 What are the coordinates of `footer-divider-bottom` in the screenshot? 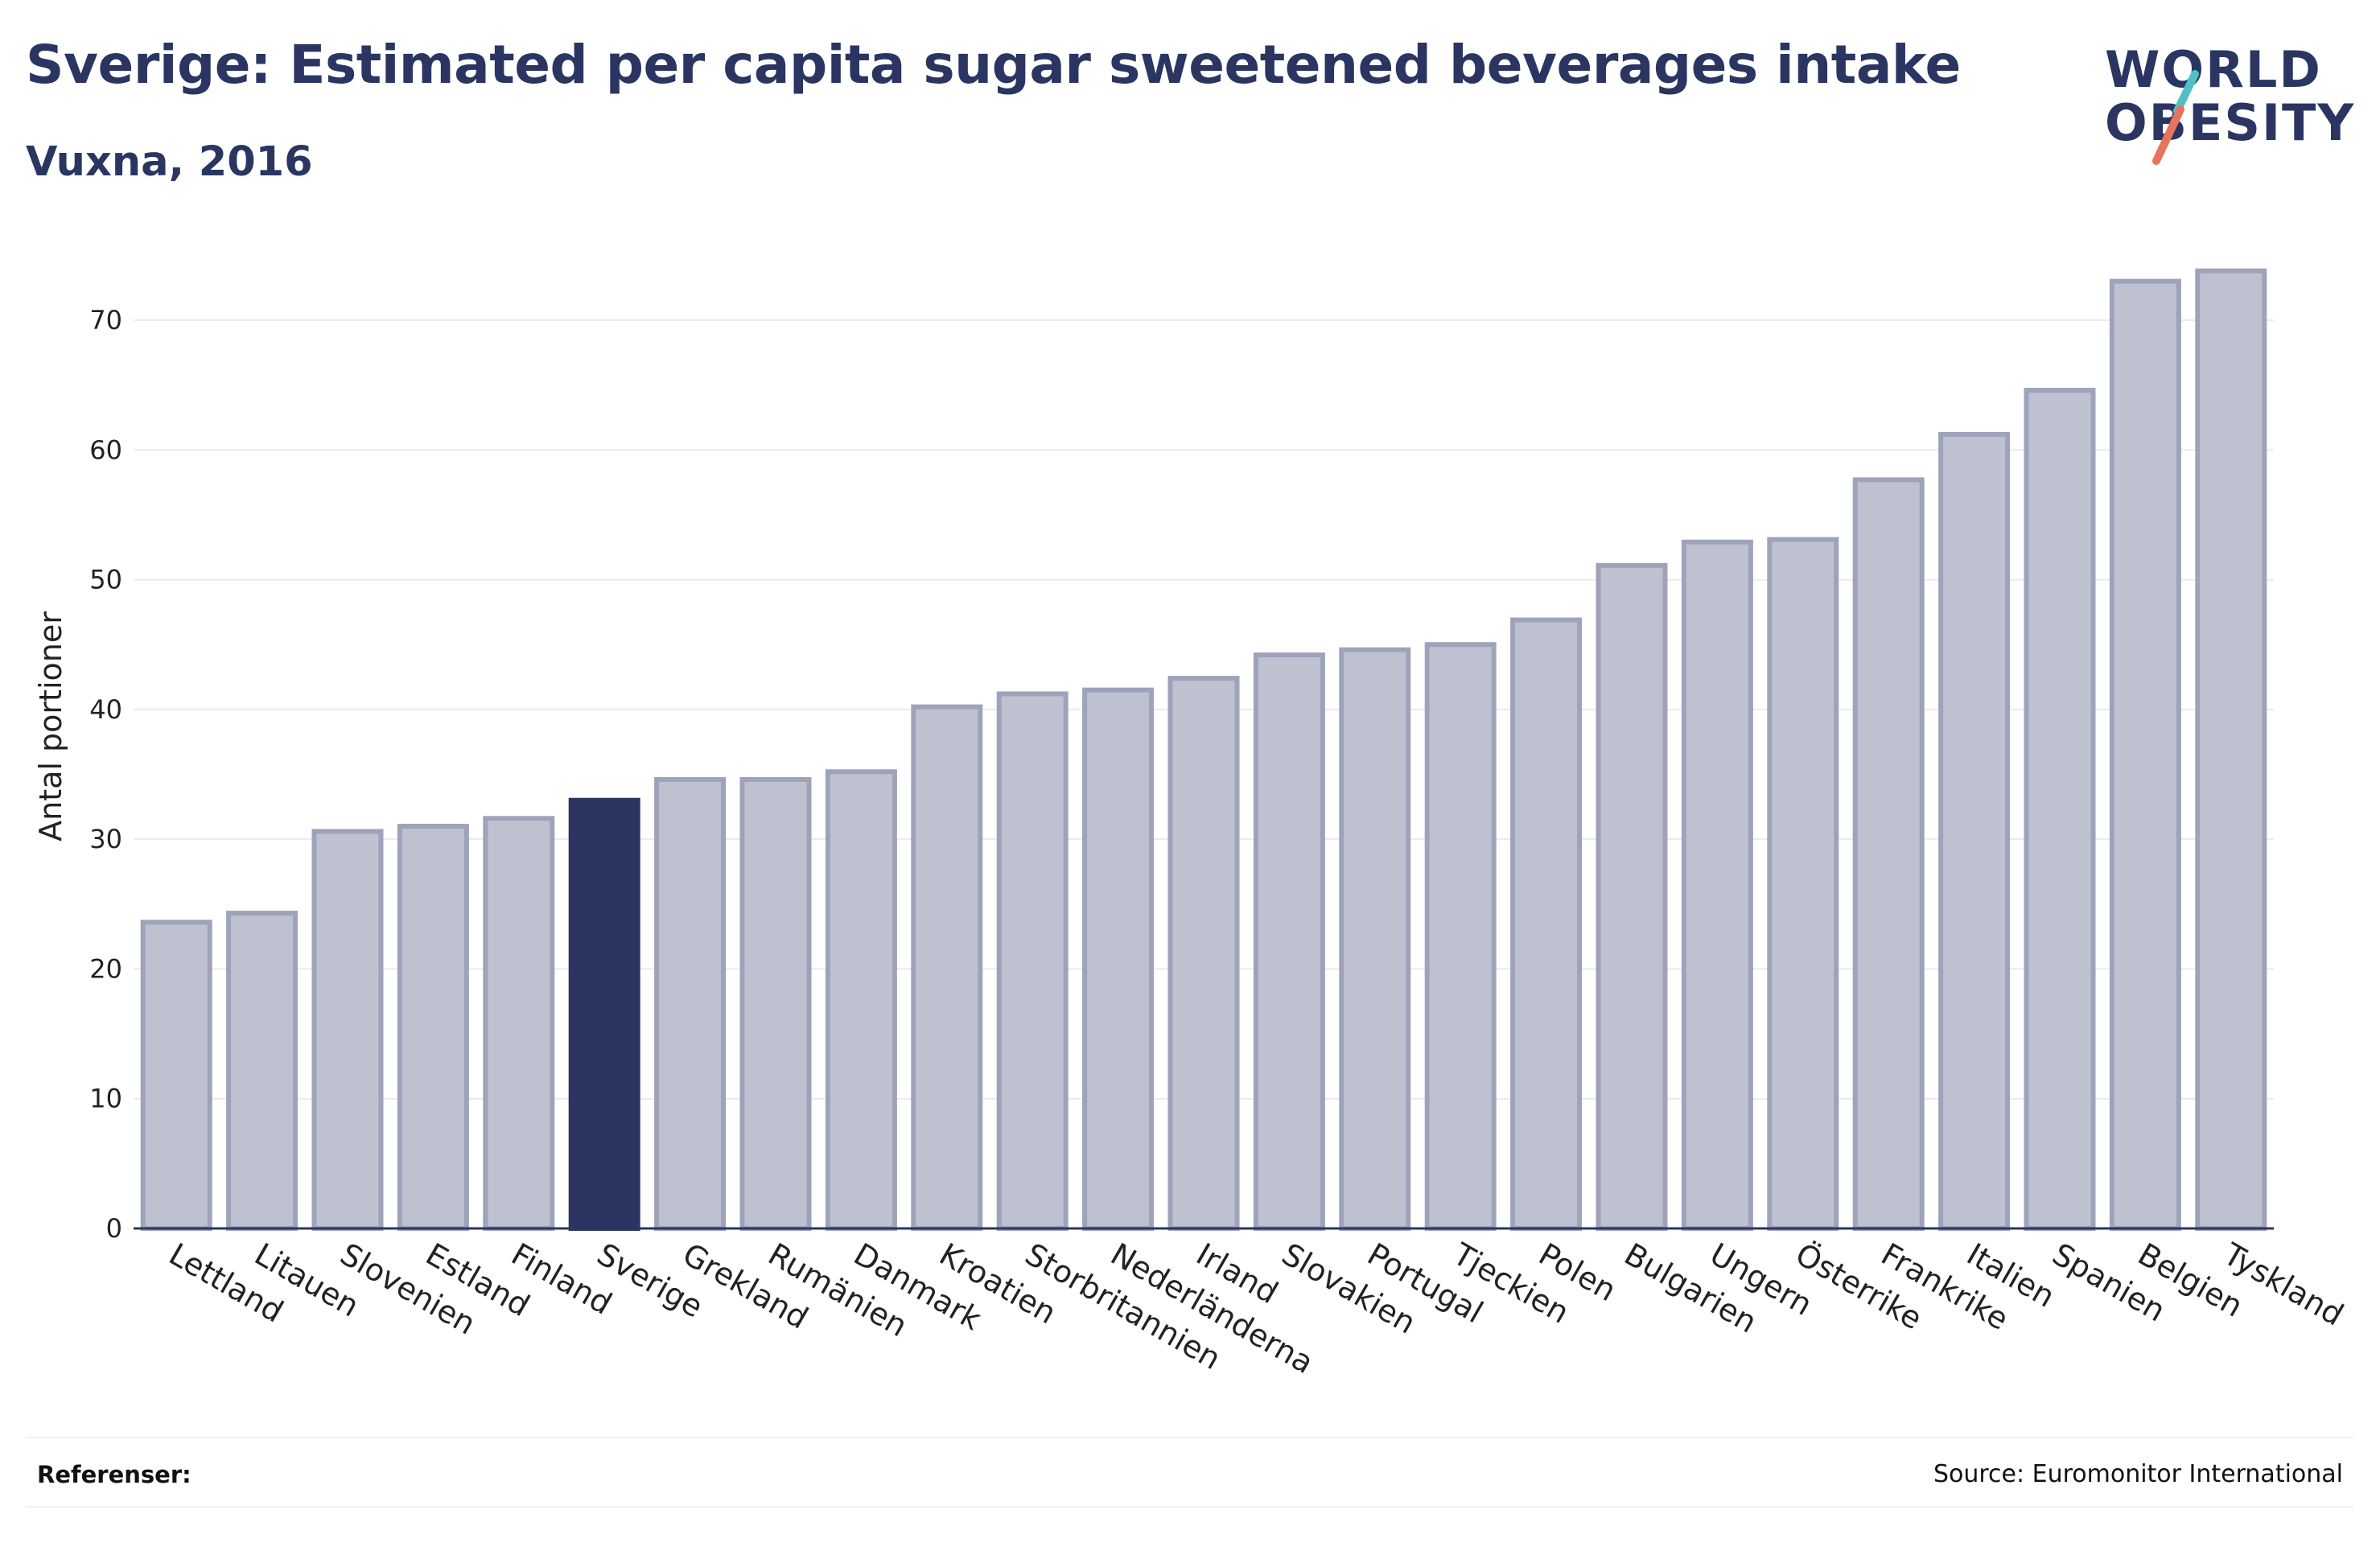 It's located at (1190, 1507).